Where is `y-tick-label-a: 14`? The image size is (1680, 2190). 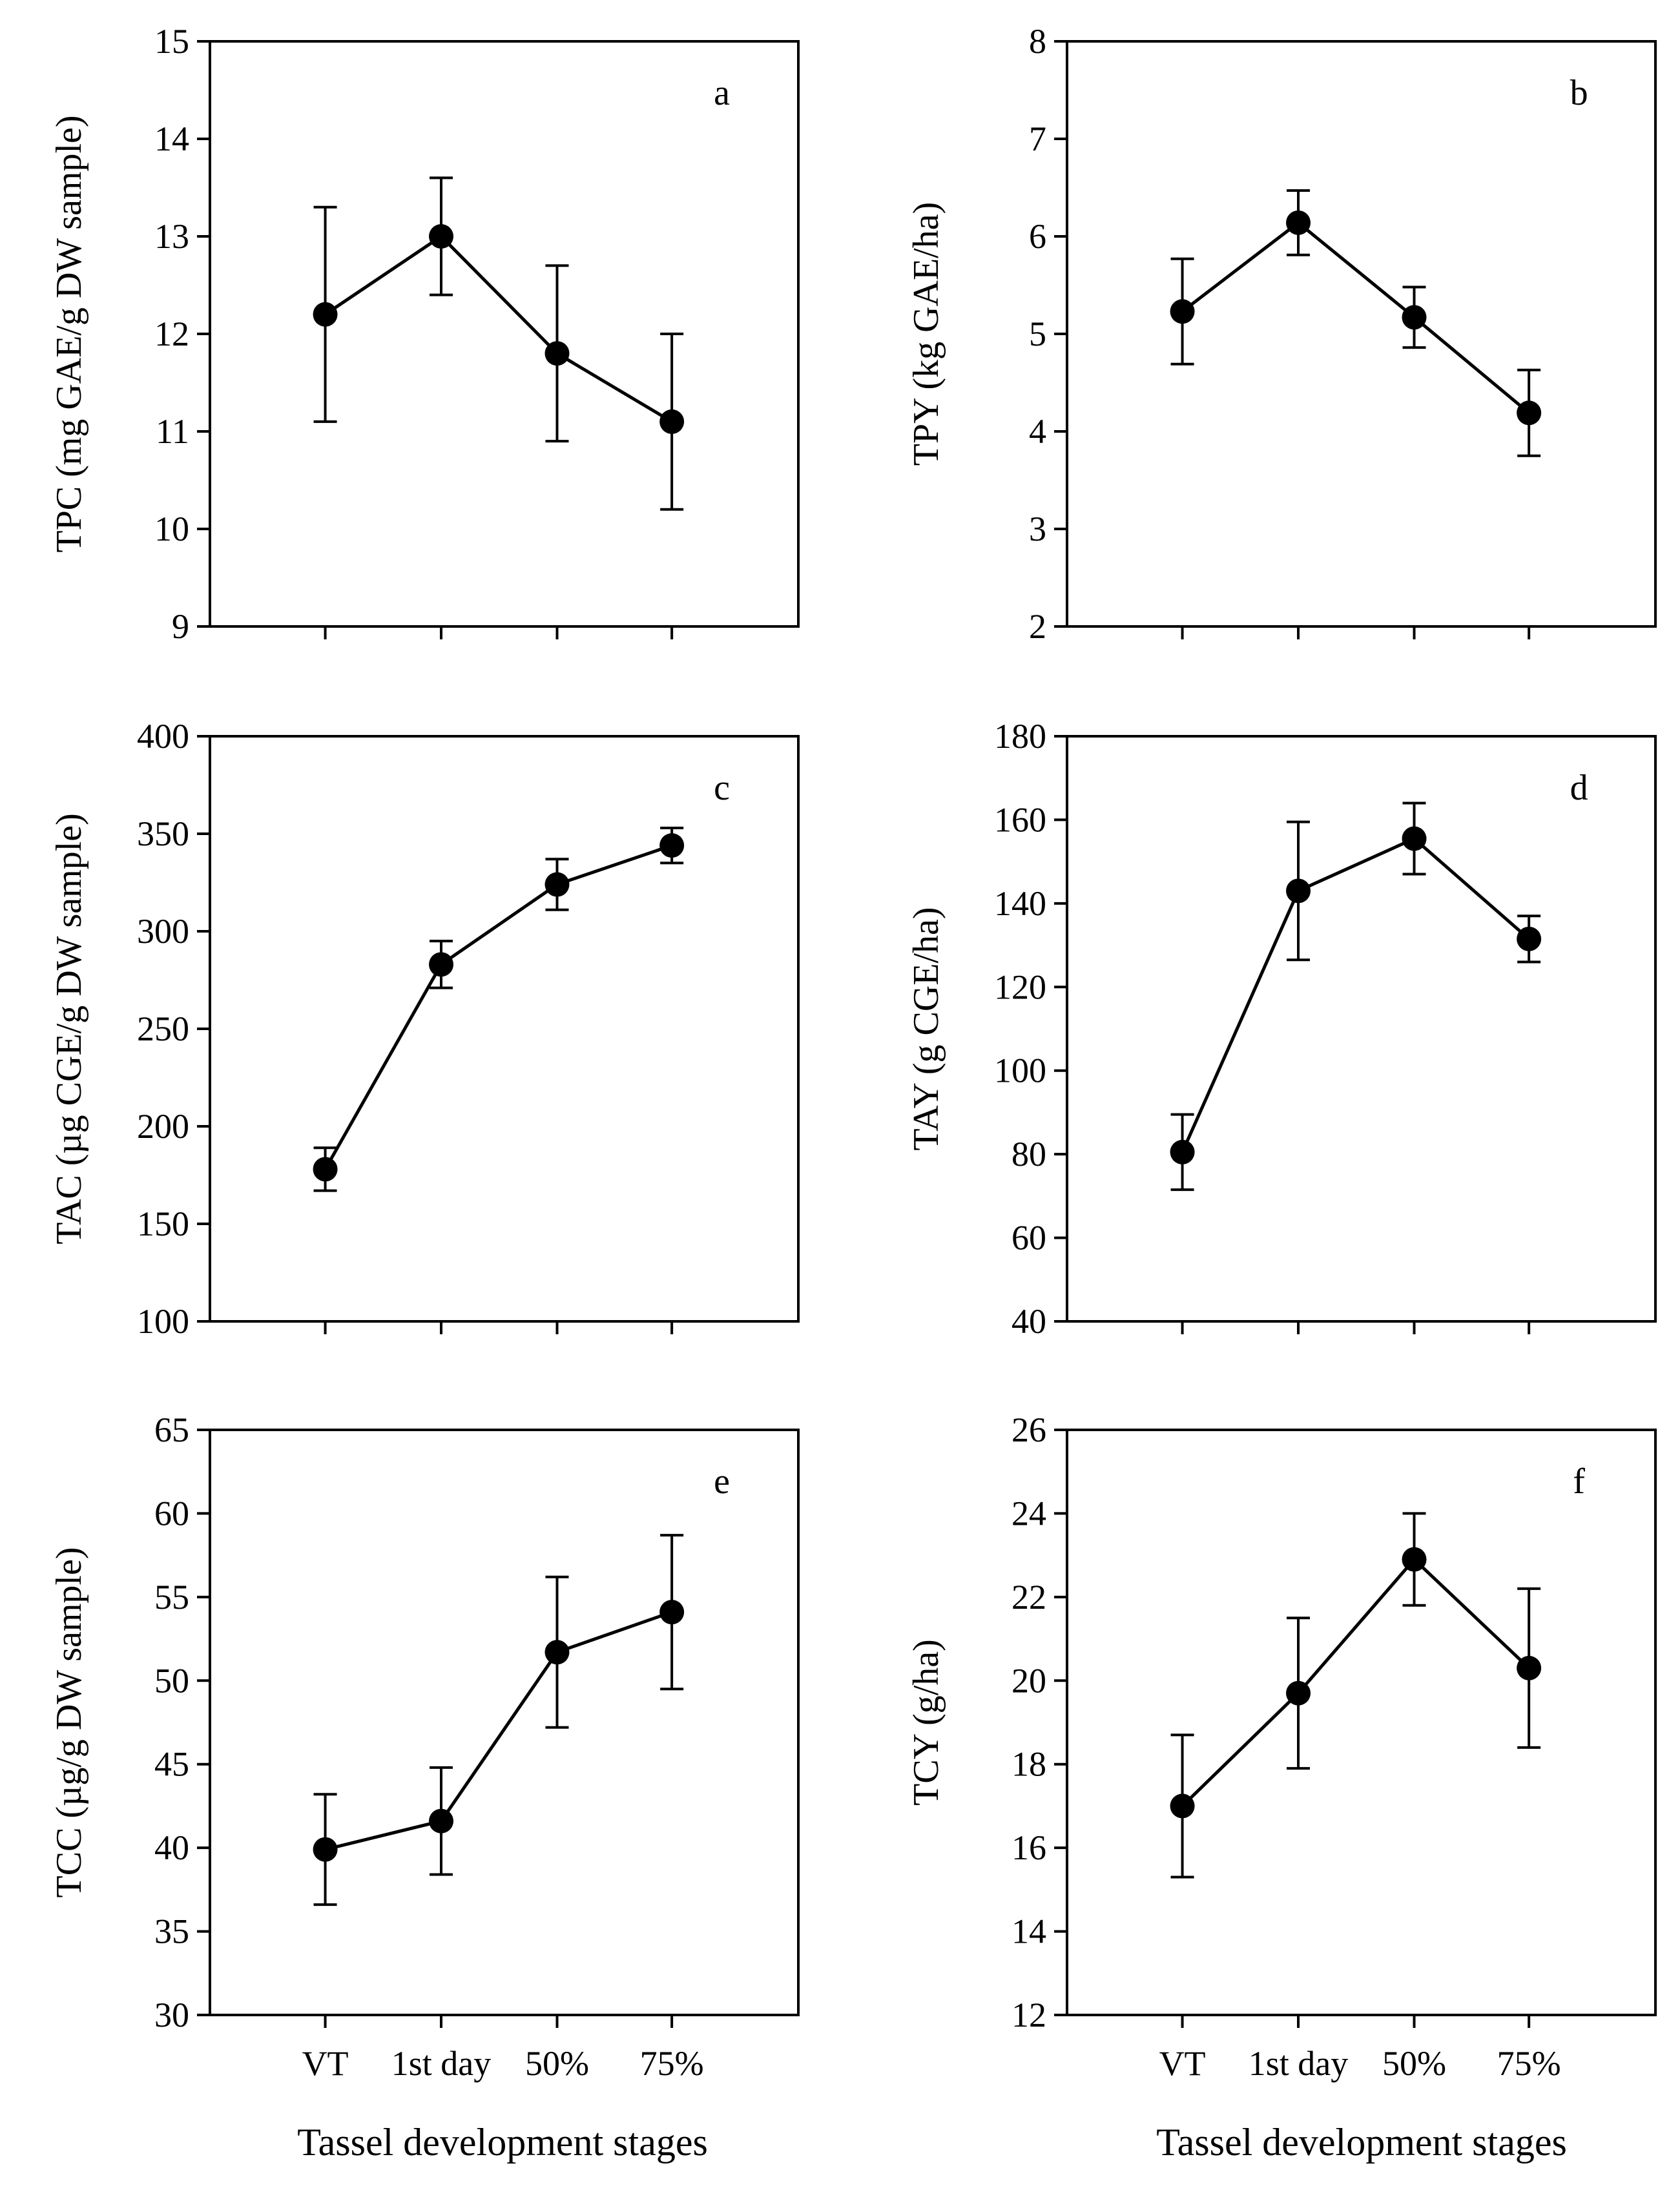
y-tick-label-a: 14 is located at coordinates (171, 138).